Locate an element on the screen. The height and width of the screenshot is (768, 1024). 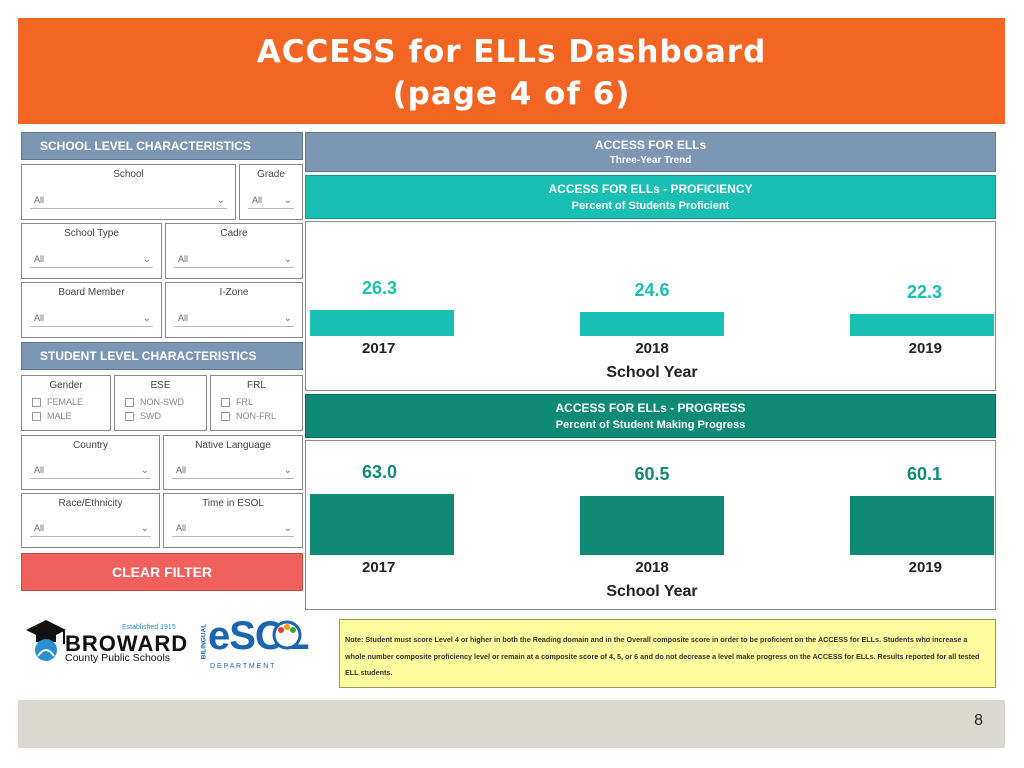
data-label-2019: 22.3 is located at coordinates (924, 292).